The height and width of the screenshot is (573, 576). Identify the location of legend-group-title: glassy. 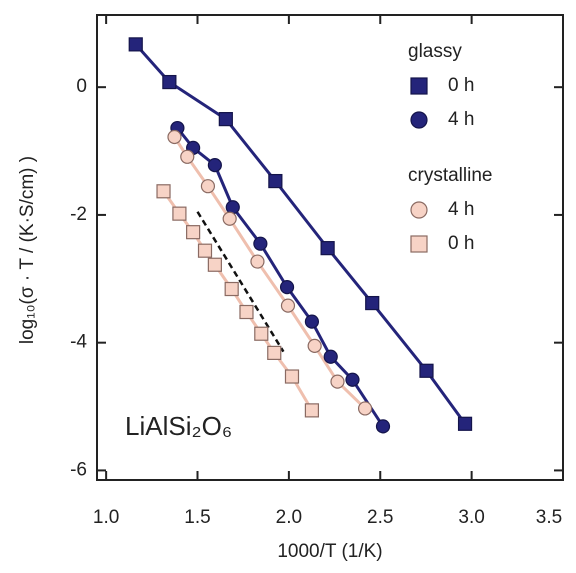
(435, 51).